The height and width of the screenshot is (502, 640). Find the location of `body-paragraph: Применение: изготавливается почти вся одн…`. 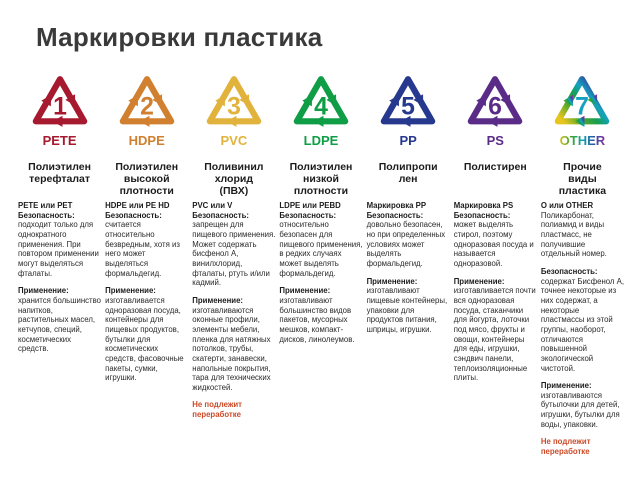

body-paragraph: Применение: изготавливается почти вся одн… is located at coordinates (495, 330).